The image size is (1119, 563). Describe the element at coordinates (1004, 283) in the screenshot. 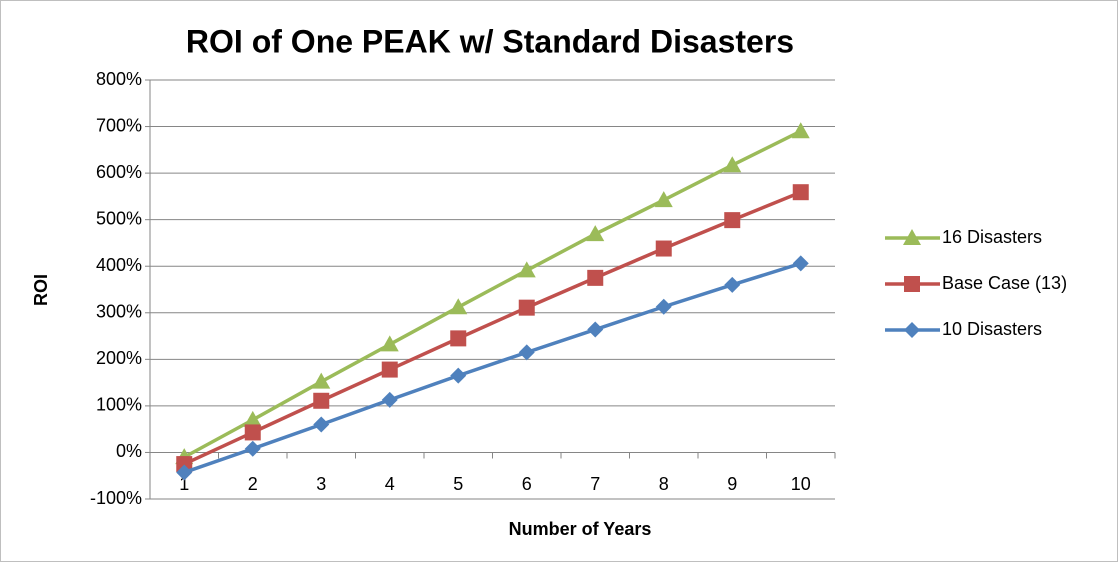

I see `legend-label: Base Case (13)` at that location.